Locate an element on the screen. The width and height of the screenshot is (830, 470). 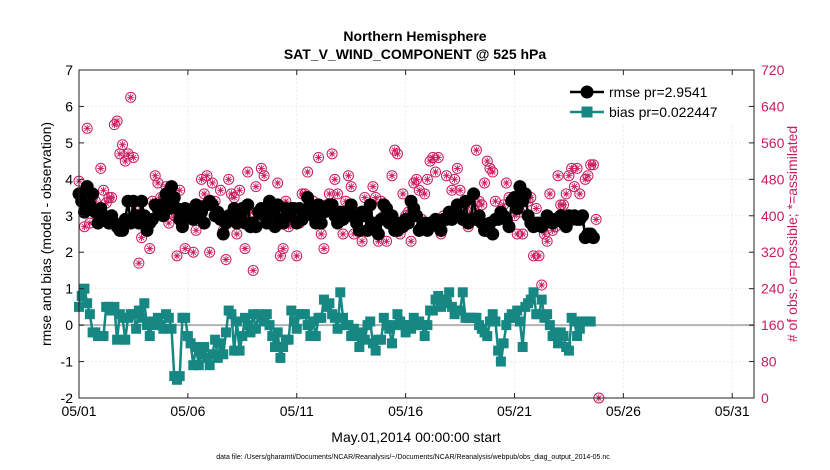
y2-axis-label: # of obs: o=possible; *=assimilated is located at coordinates (792, 234).